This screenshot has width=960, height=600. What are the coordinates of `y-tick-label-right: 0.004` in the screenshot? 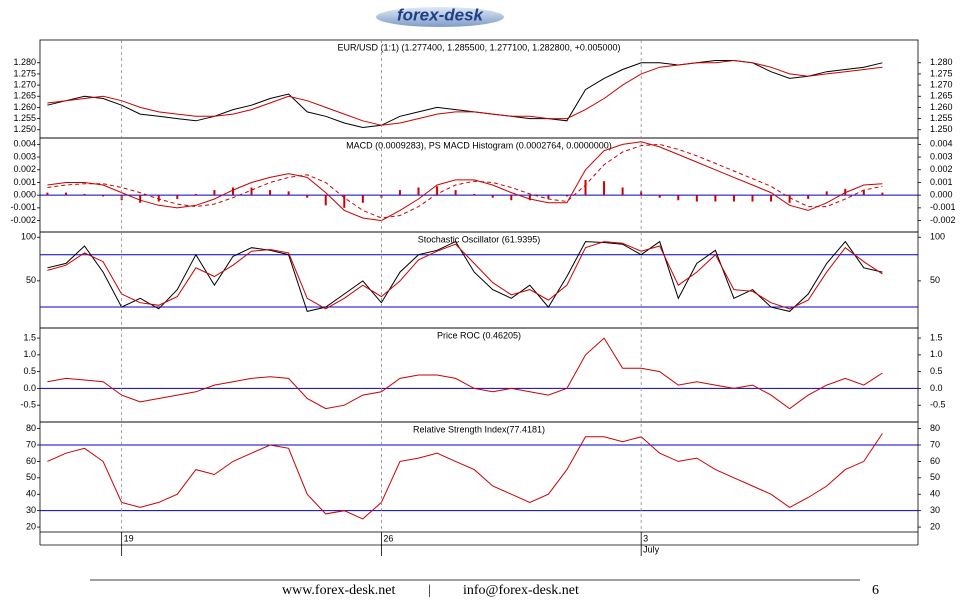 It's located at (941, 144).